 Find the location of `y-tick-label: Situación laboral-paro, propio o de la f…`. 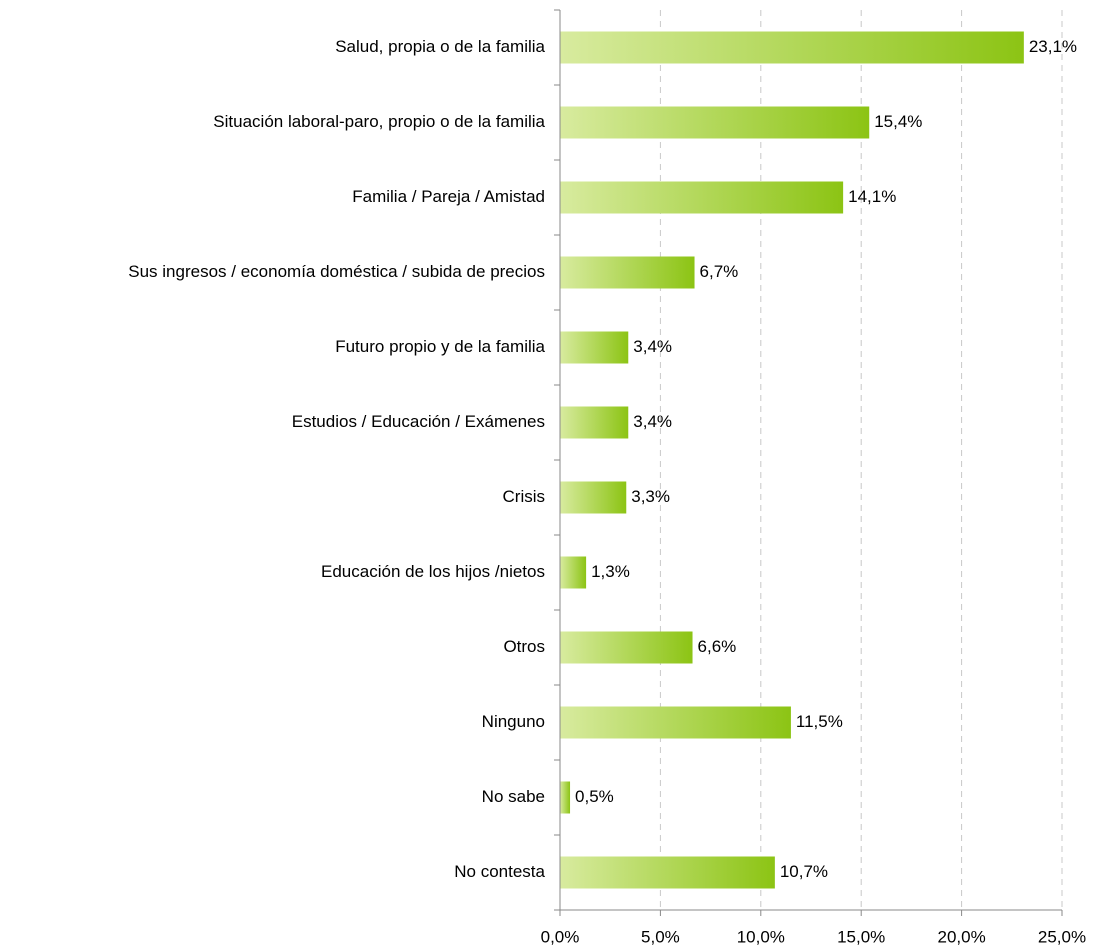

y-tick-label: Situación laboral-paro, propio o de la f… is located at coordinates (379, 121).